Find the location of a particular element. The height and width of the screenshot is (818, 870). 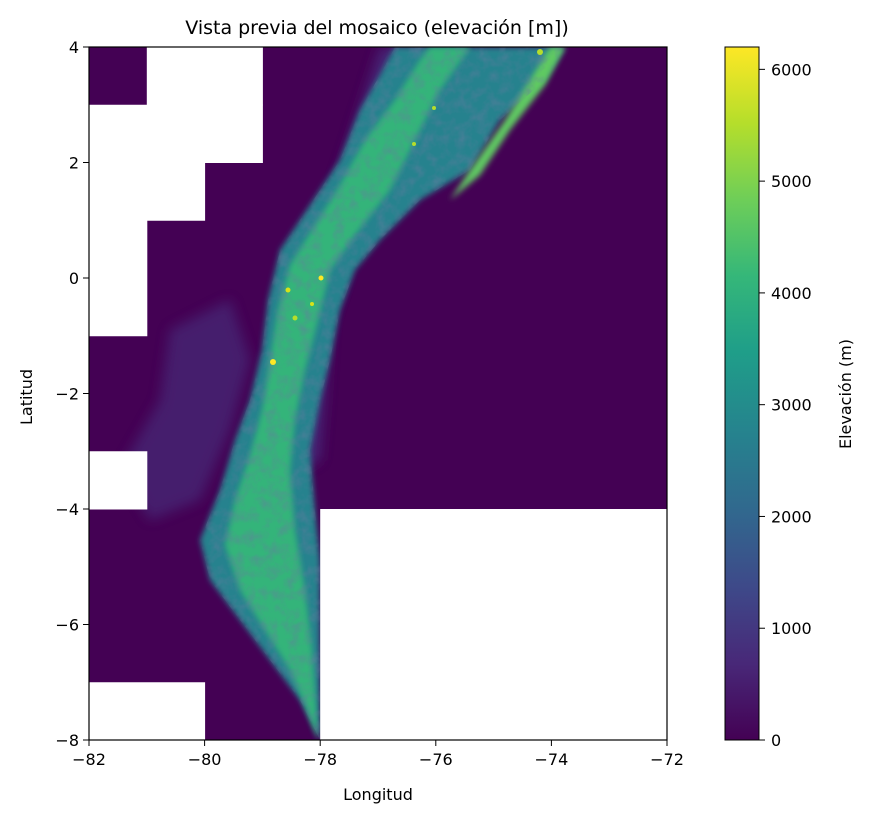

x-tick-label: −80 is located at coordinates (205, 759).